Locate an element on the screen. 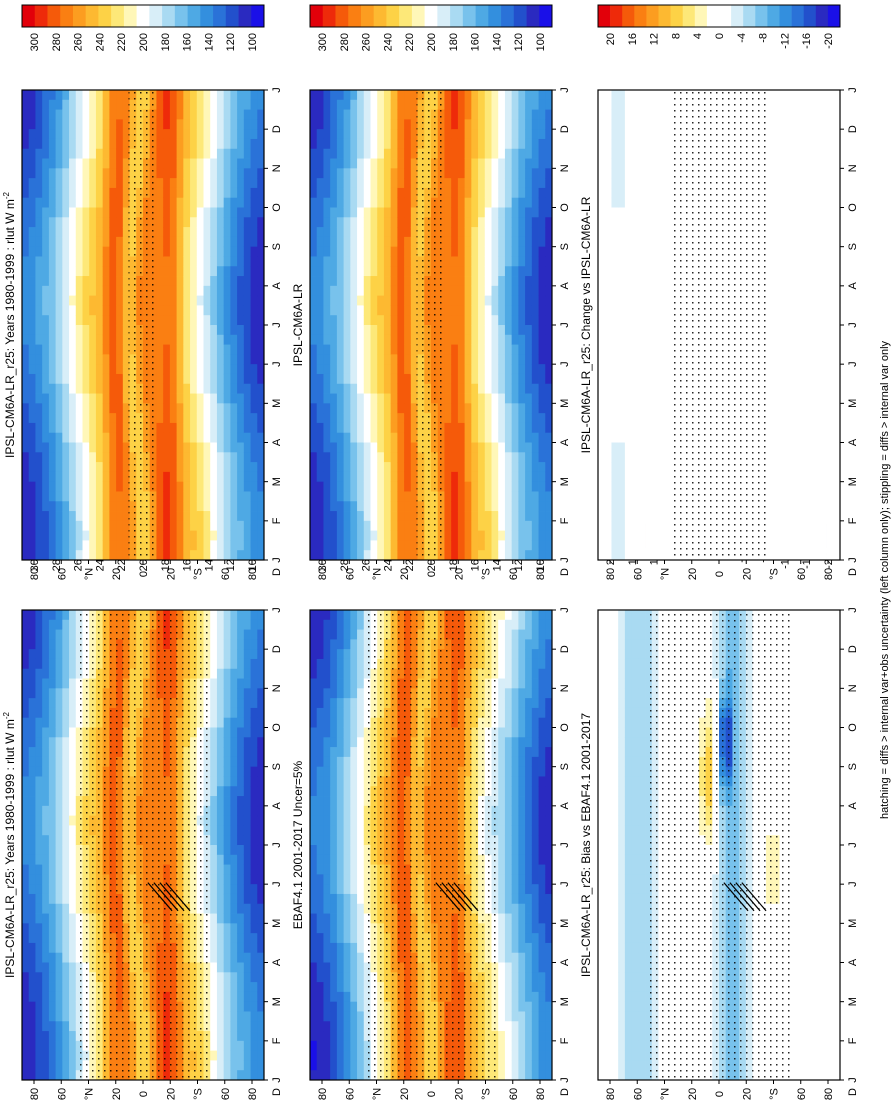 The image size is (894, 1102). month-tick-label: O is located at coordinates (277, 727).